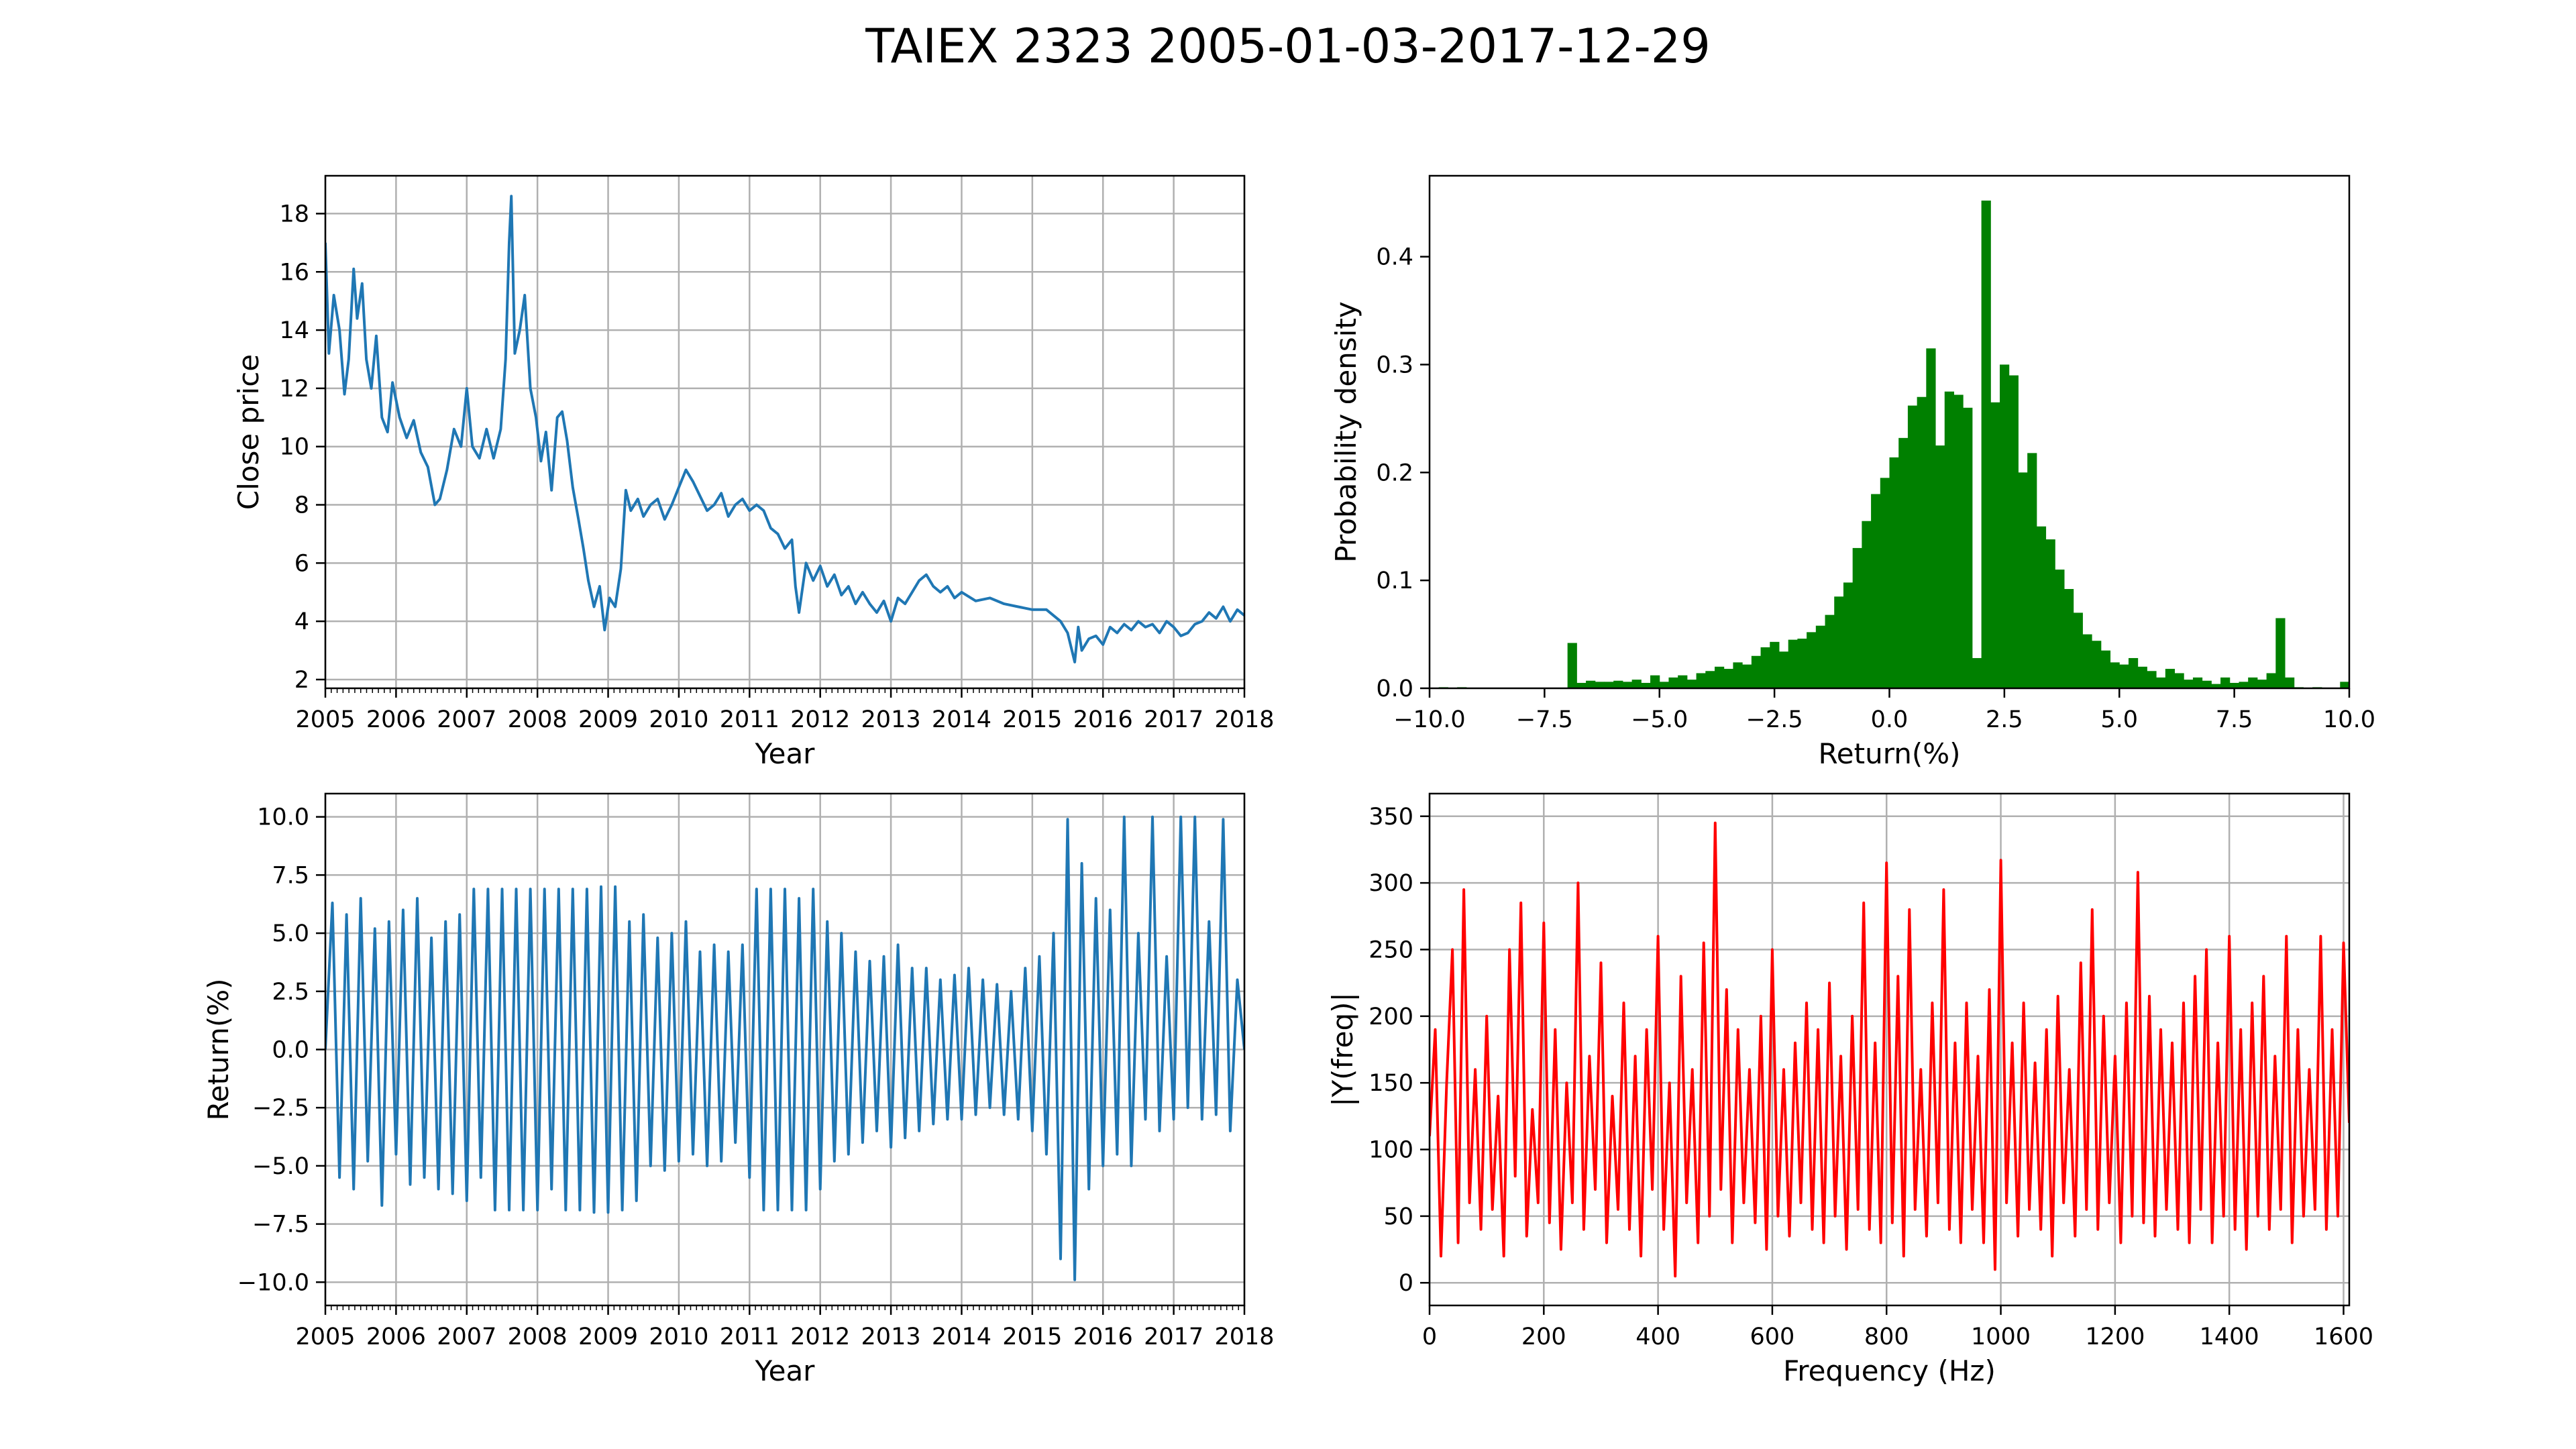 The image size is (2576, 1449). I want to click on figure-title: TAIEX 2323 2005-01-03-2017-12-29, so click(1288, 46).